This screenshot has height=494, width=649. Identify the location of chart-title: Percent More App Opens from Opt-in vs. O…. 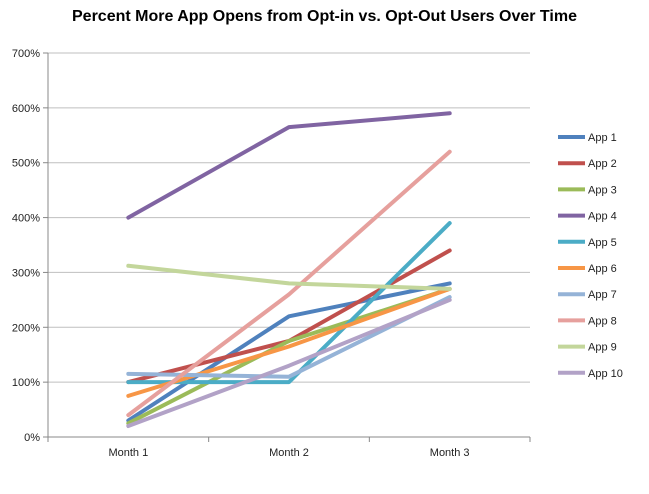
(324, 16).